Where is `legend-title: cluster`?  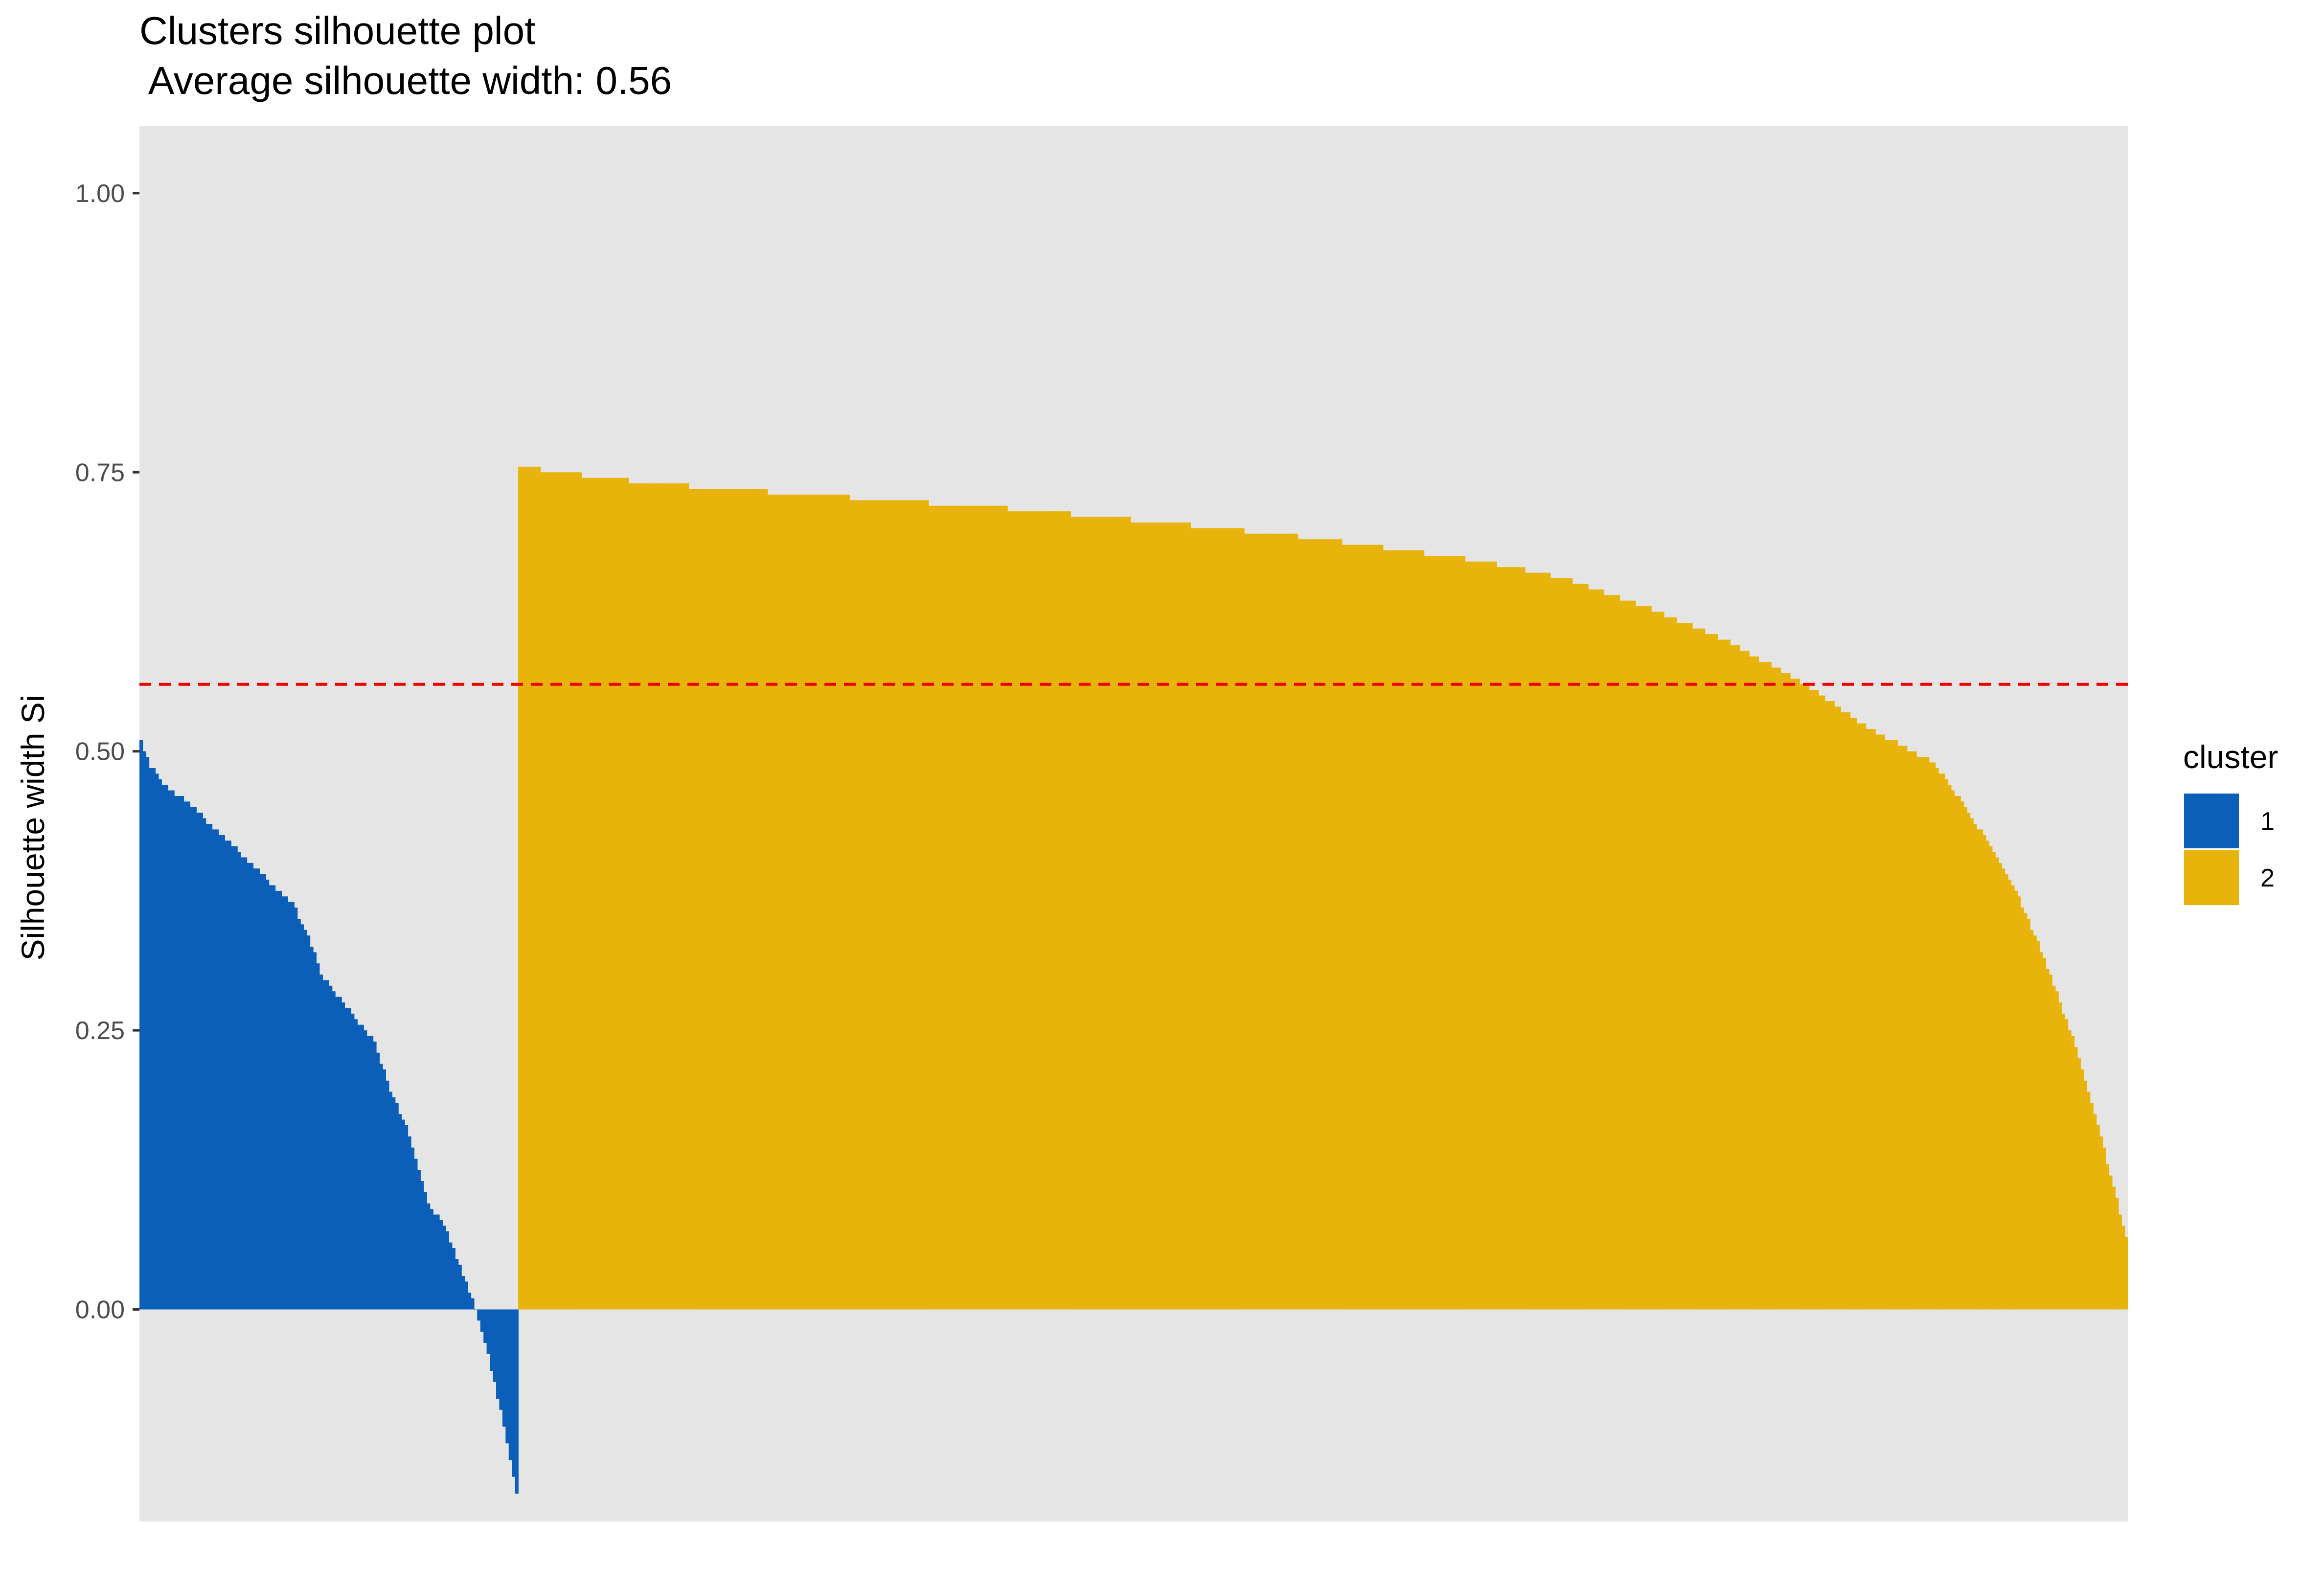
legend-title: cluster is located at coordinates (2230, 757).